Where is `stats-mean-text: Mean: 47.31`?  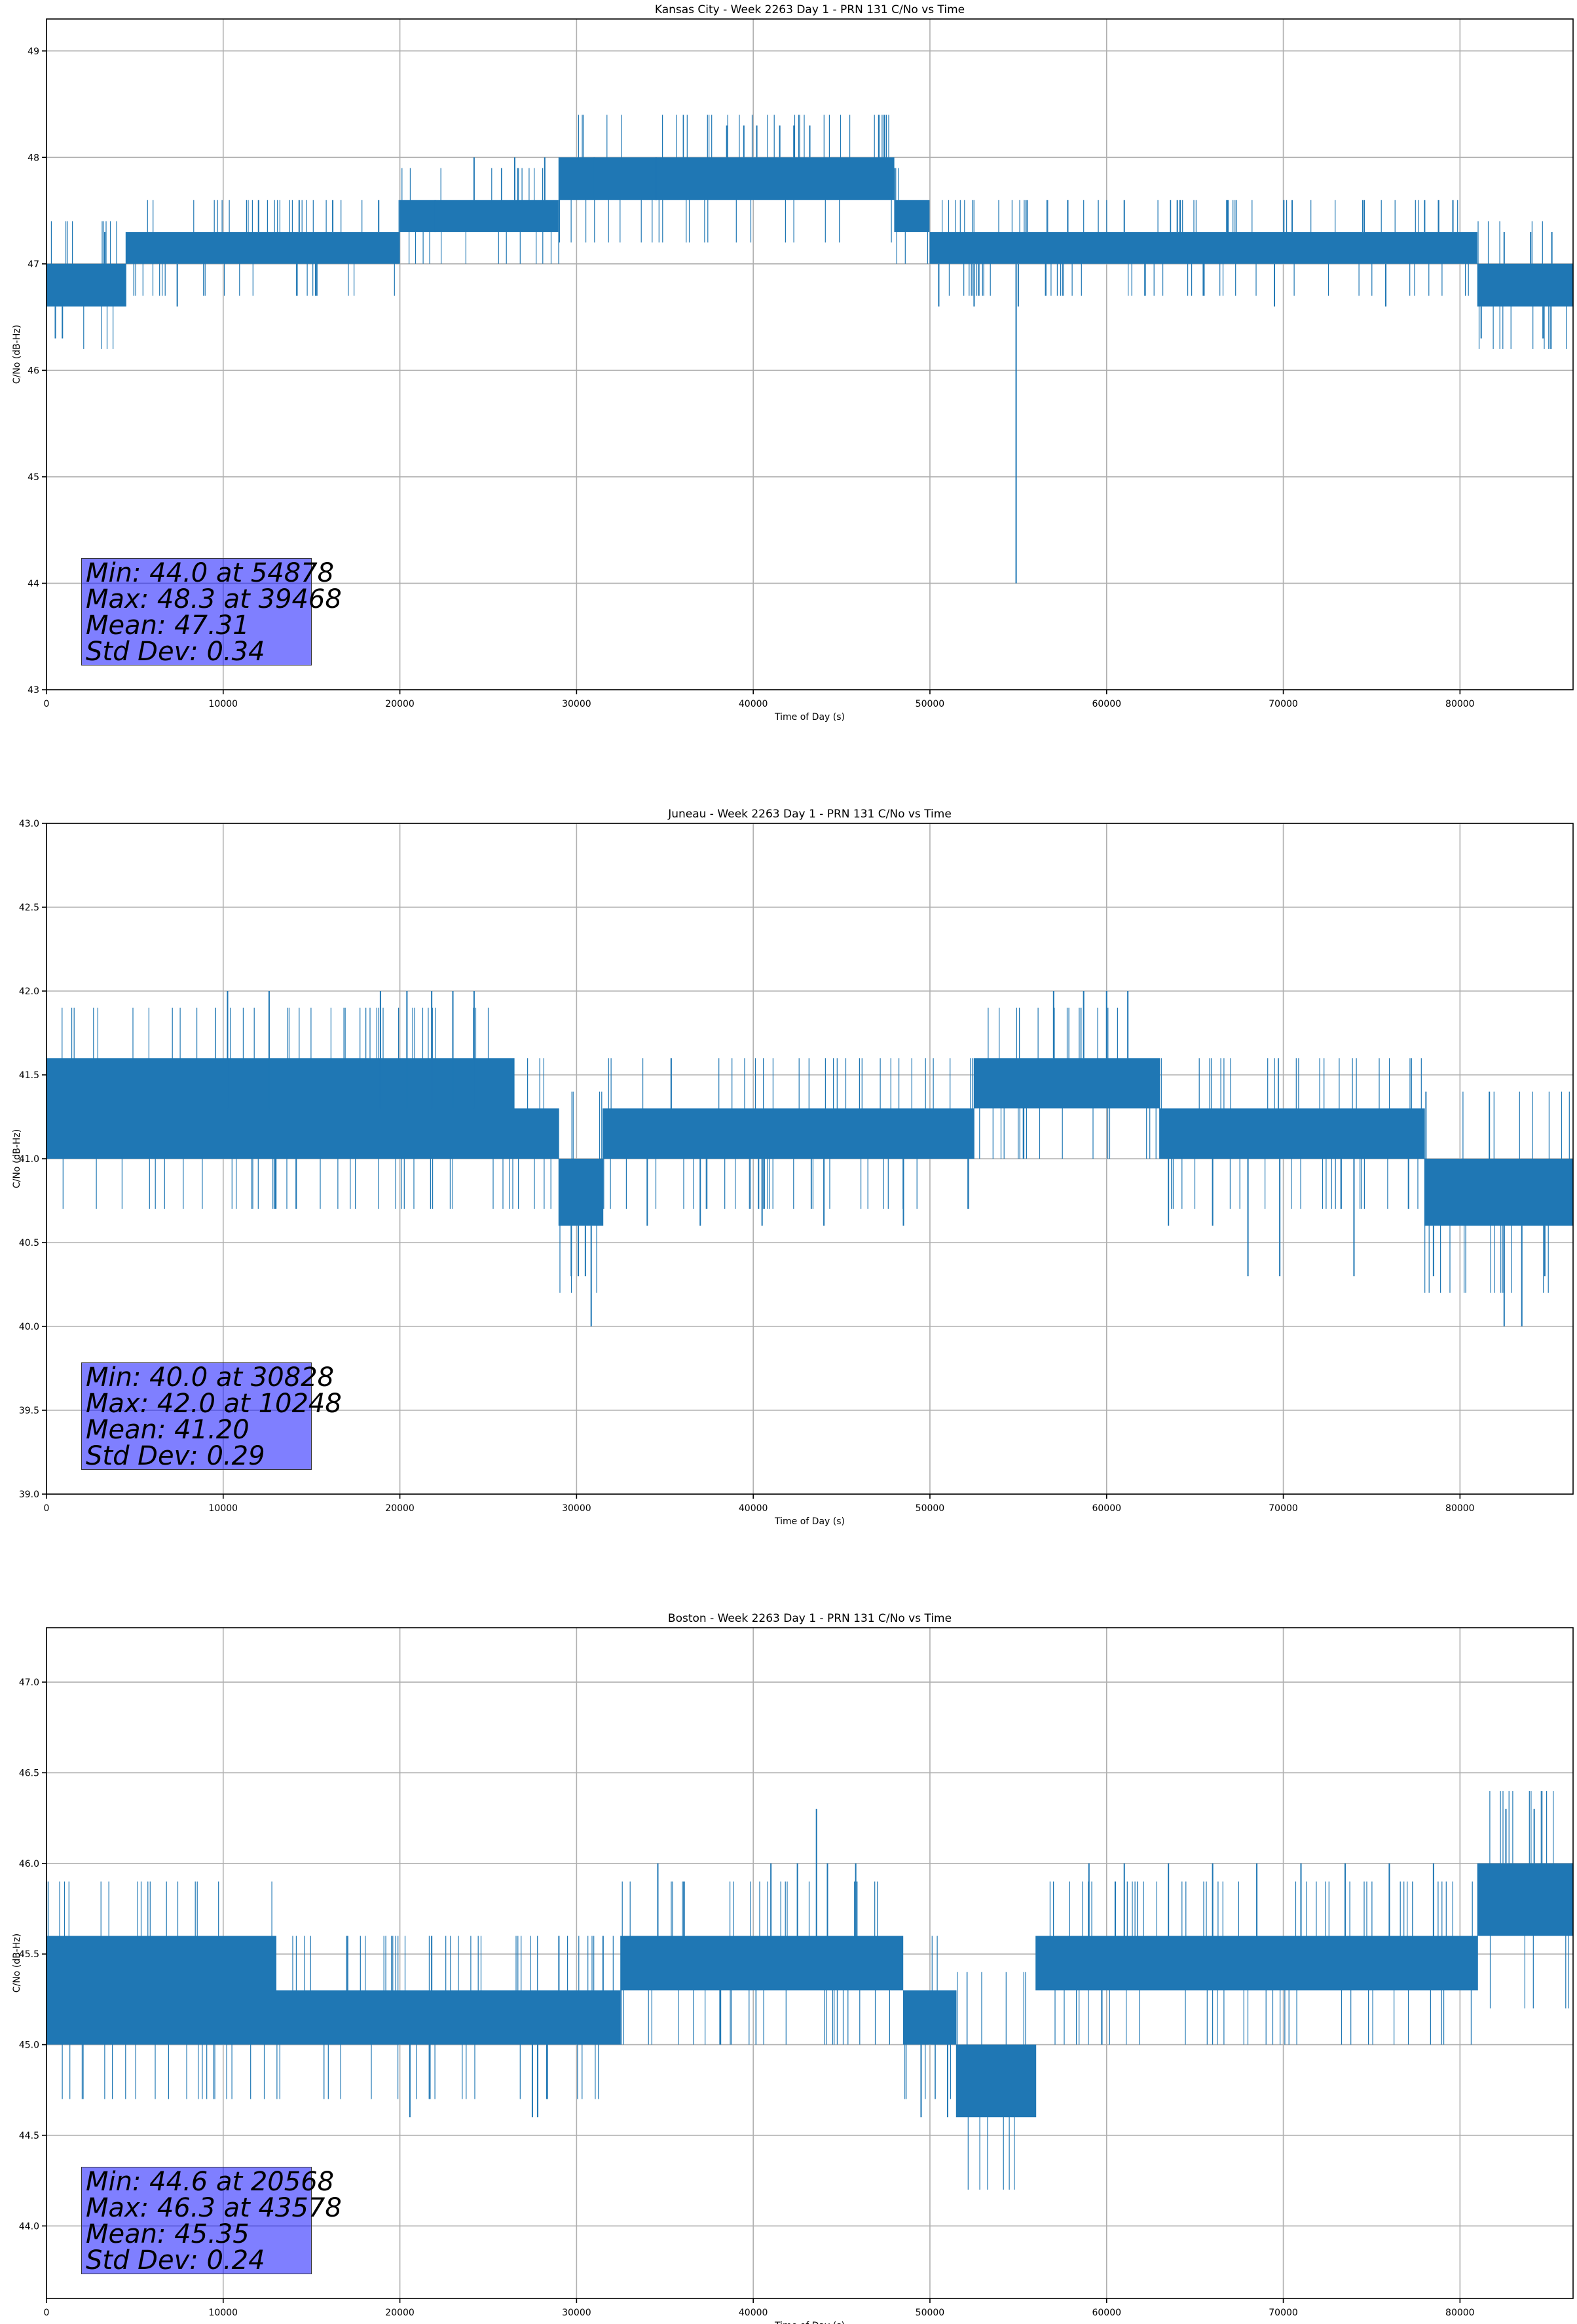 stats-mean-text: Mean: 47.31 is located at coordinates (168, 625).